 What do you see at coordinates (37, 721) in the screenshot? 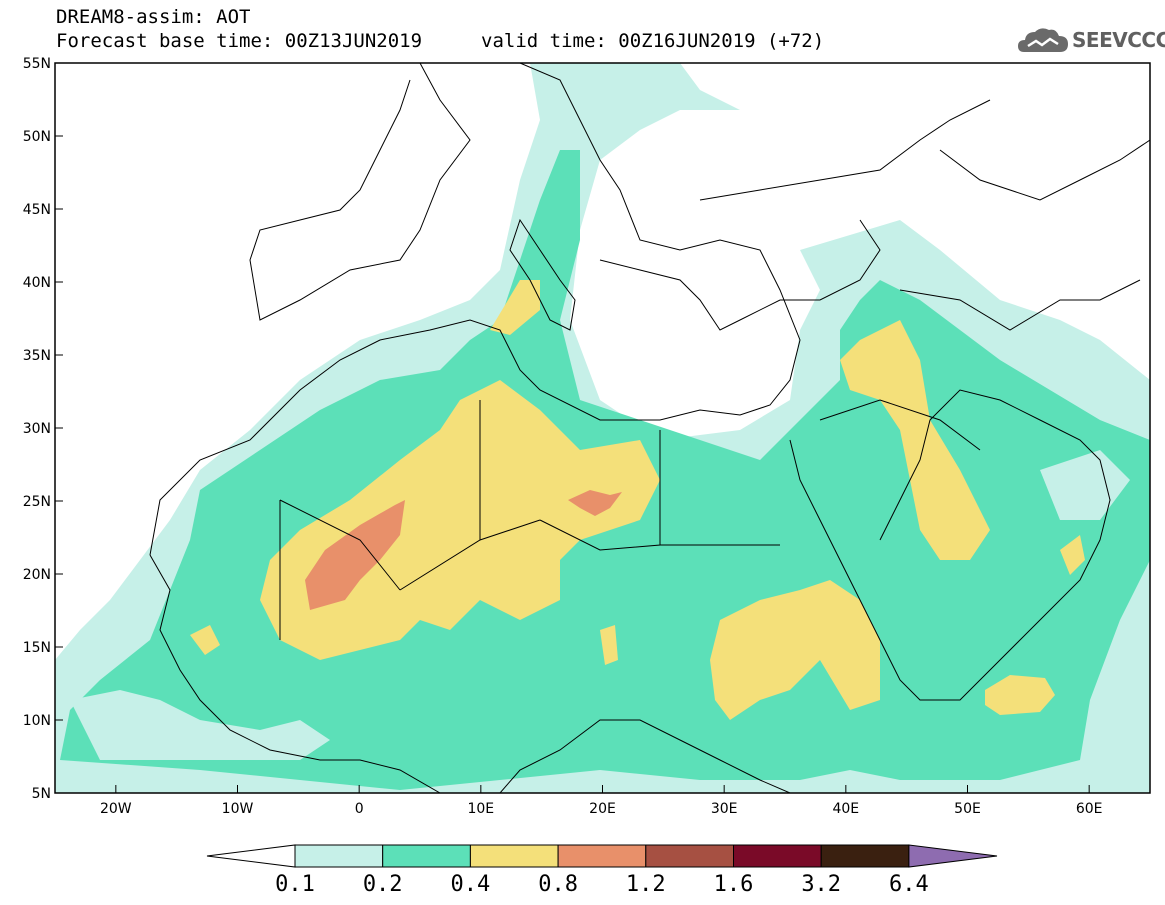
I see `y-tick-label: 10N` at bounding box center [37, 721].